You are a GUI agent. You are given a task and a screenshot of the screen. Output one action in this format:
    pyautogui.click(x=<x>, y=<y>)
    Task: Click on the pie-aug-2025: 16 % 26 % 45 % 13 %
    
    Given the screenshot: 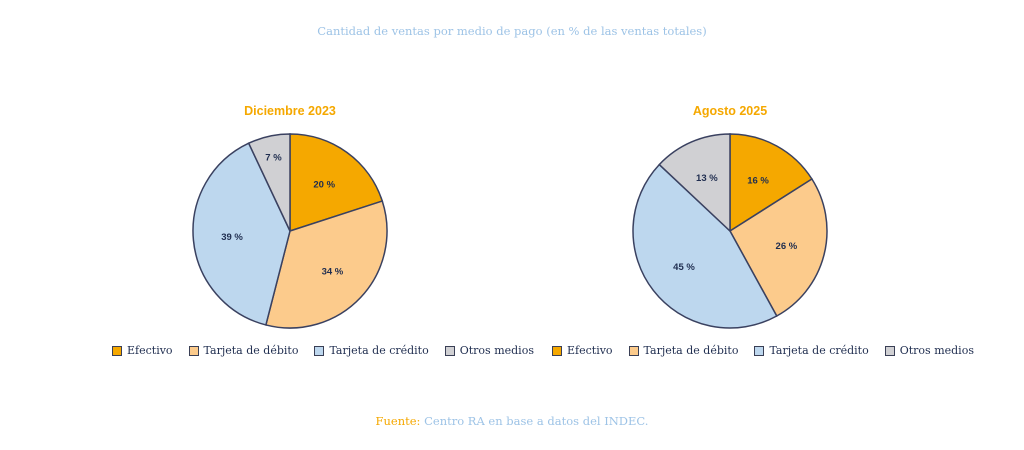 What is the action you would take?
    pyautogui.click(x=730, y=231)
    